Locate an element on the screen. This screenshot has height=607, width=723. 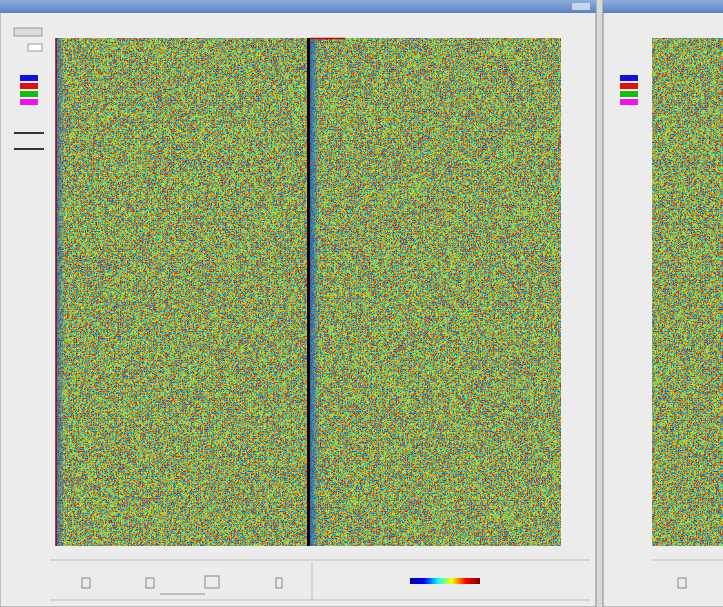
button is located at coordinates (28, 32).